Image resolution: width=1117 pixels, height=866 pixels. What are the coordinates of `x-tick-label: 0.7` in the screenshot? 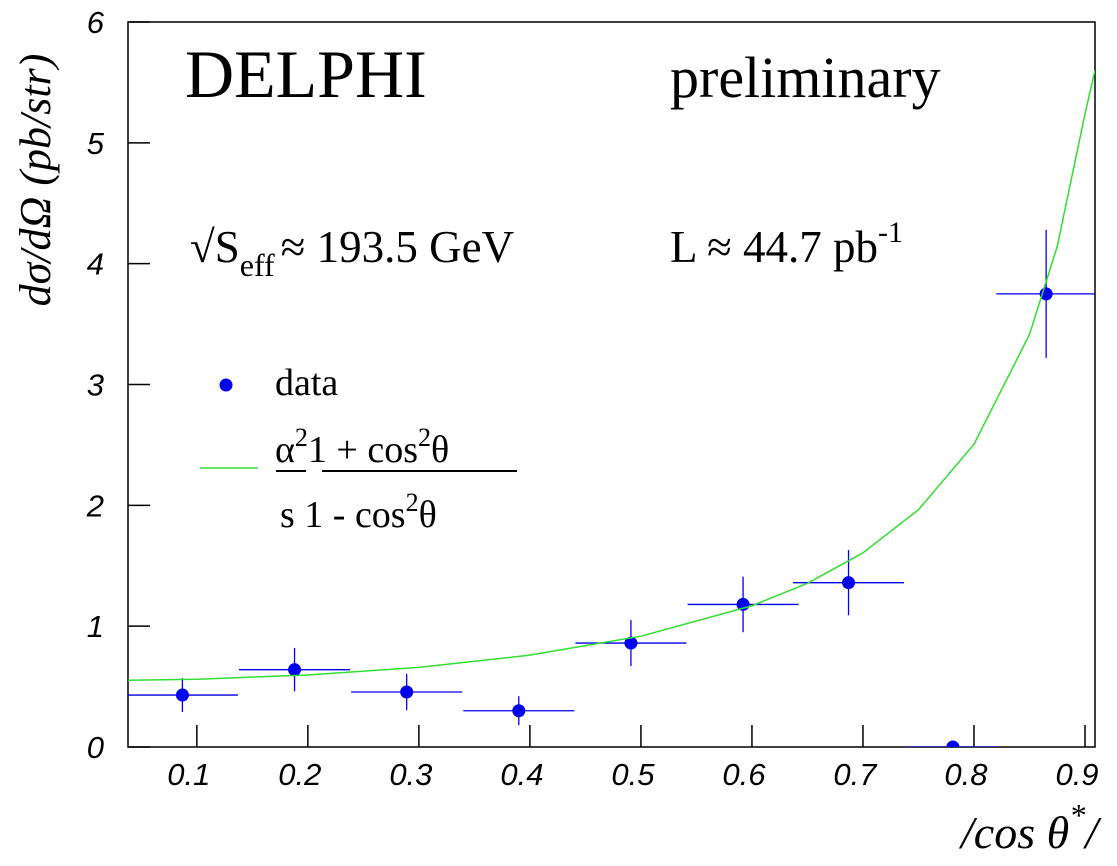 It's located at (855, 774).